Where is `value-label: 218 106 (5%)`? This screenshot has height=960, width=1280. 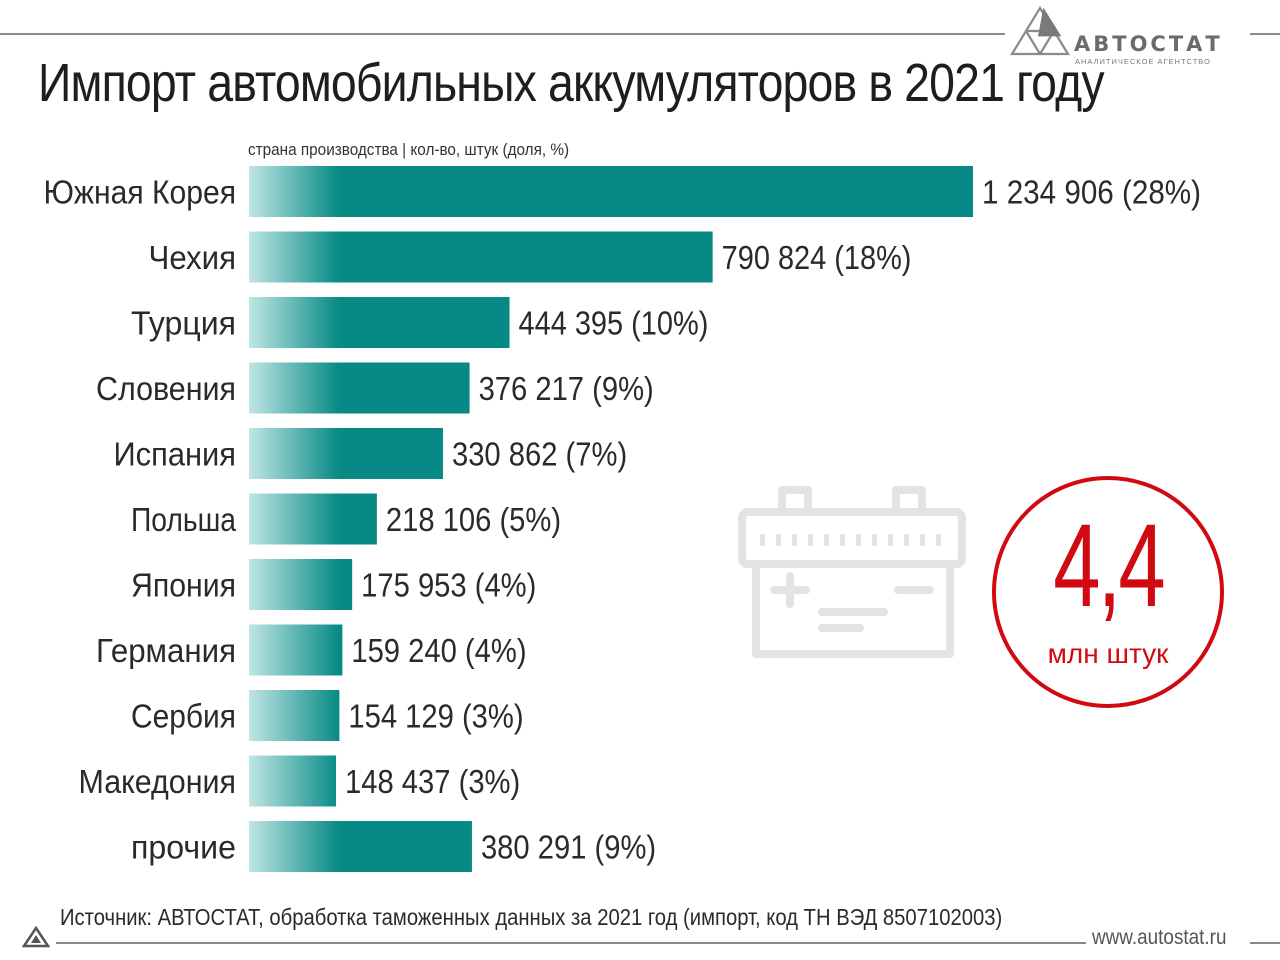
value-label: 218 106 (5%) is located at coordinates (473, 519).